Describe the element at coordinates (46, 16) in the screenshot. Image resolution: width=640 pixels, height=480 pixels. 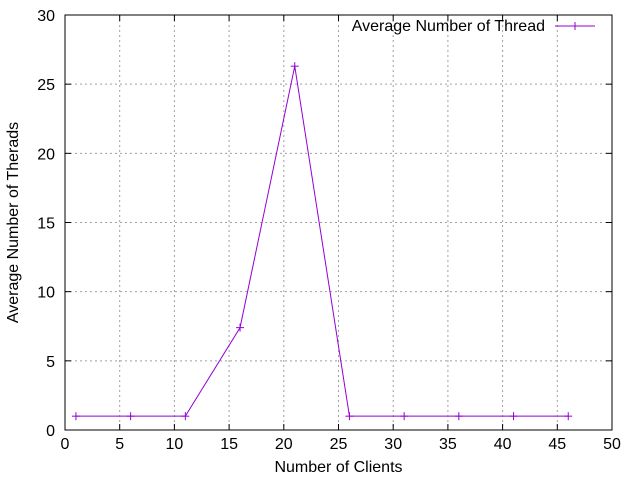
I see `y-tick-label: 30` at that location.